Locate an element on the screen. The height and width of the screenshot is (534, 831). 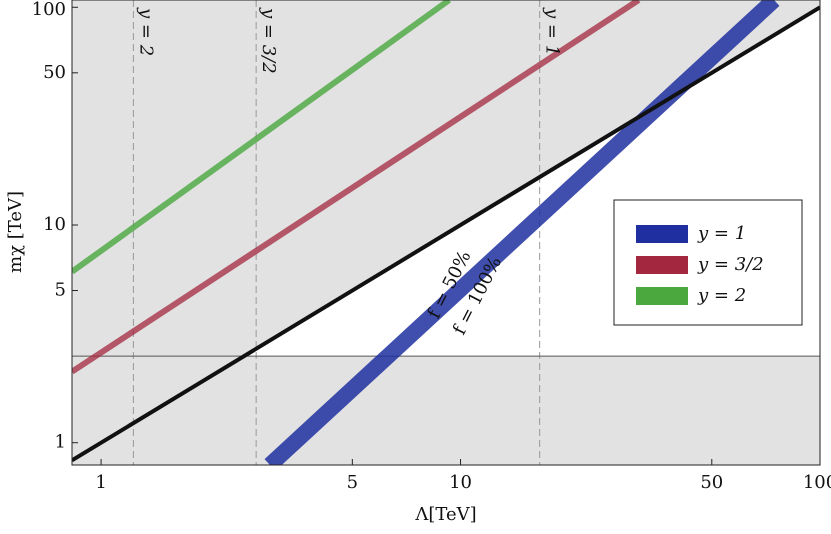
y-axis-label: mχ [TeV] is located at coordinates (15, 232).